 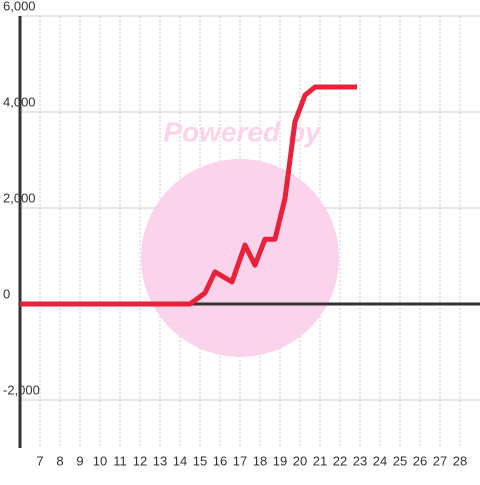 What do you see at coordinates (242, 131) in the screenshot?
I see `watermark-text: Powered by` at bounding box center [242, 131].